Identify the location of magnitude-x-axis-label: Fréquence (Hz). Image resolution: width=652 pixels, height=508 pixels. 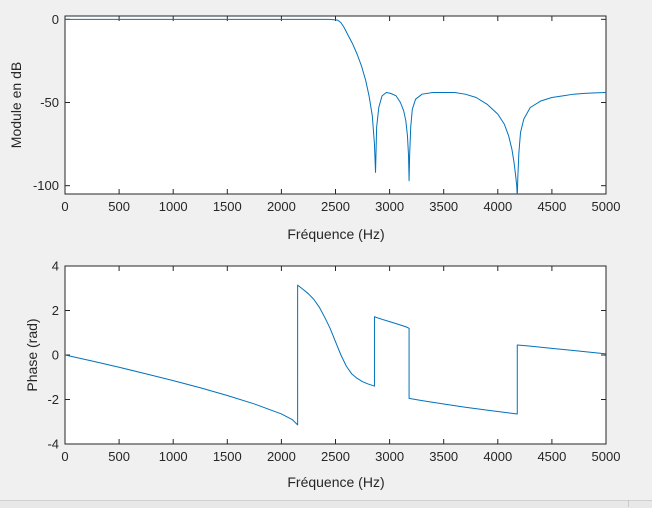
(335, 234).